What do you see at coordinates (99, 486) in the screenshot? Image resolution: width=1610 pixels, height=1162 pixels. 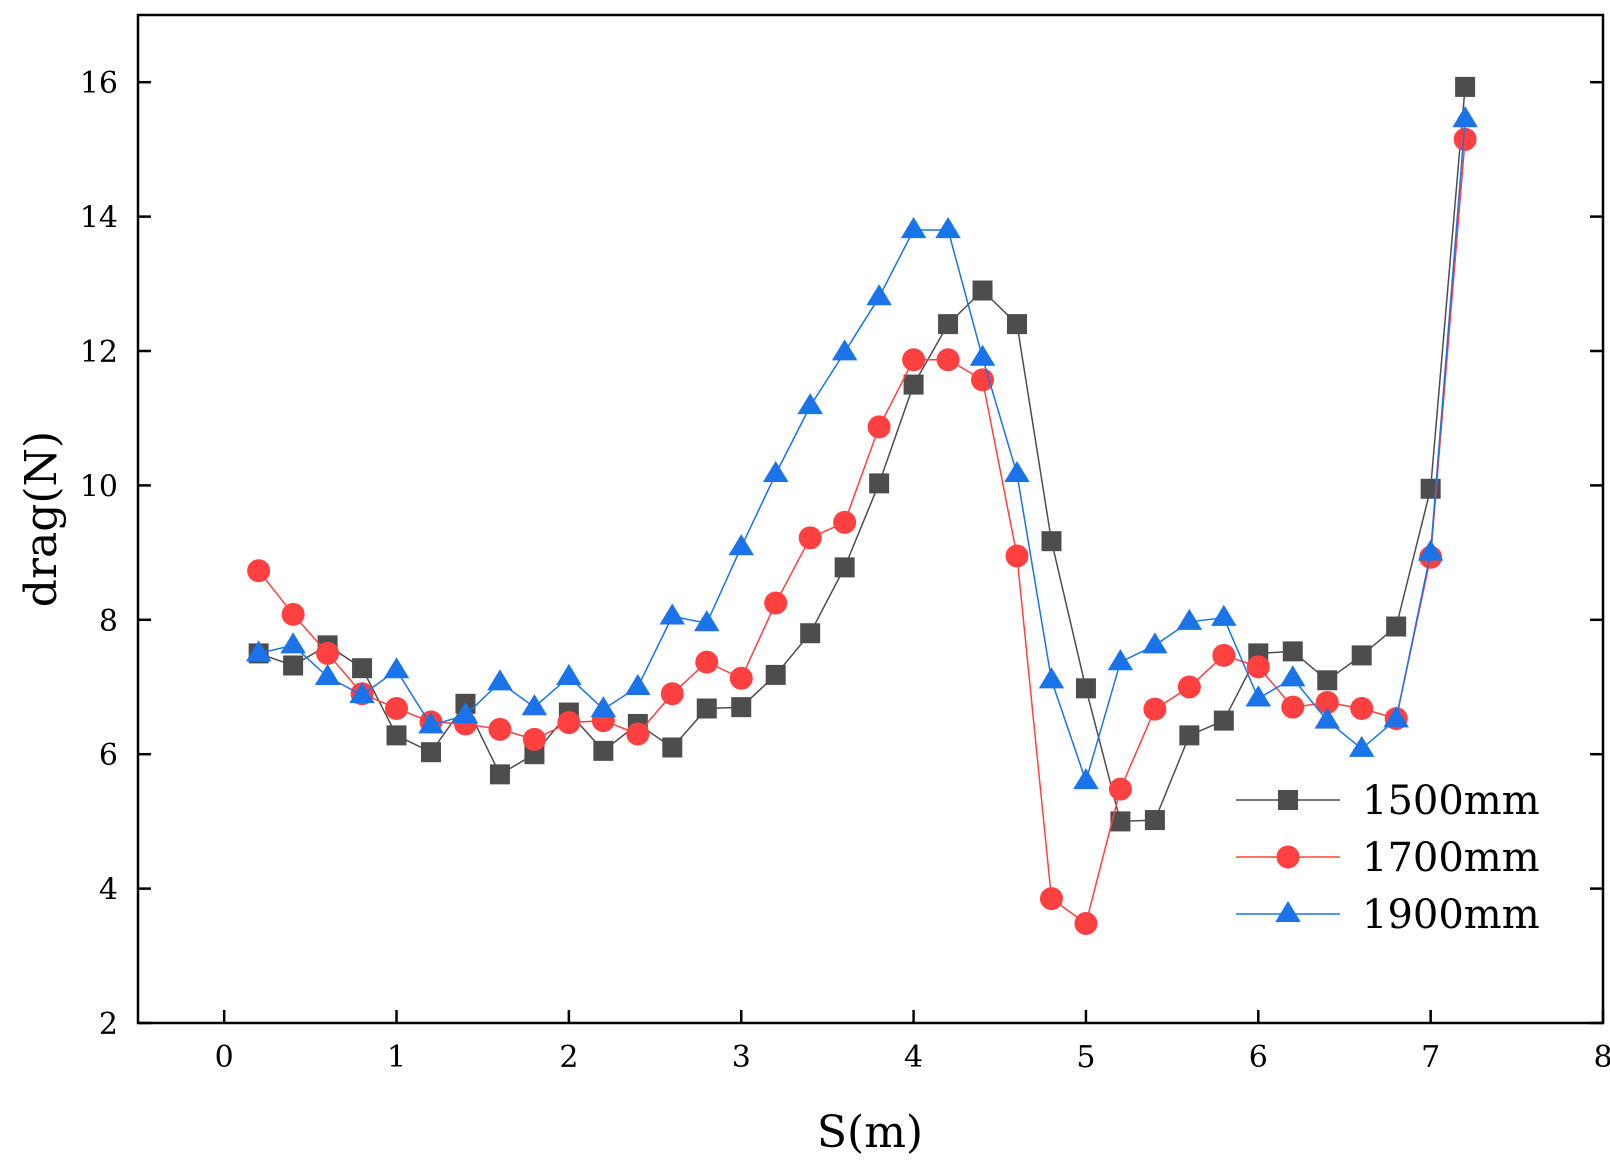 I see `y-tick-label: 10` at bounding box center [99, 486].